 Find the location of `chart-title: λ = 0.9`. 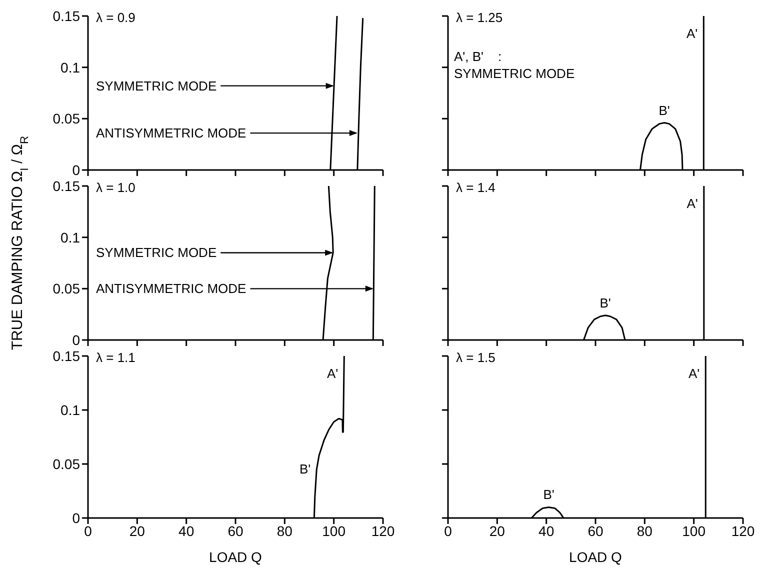

chart-title: λ = 0.9 is located at coordinates (116, 17).